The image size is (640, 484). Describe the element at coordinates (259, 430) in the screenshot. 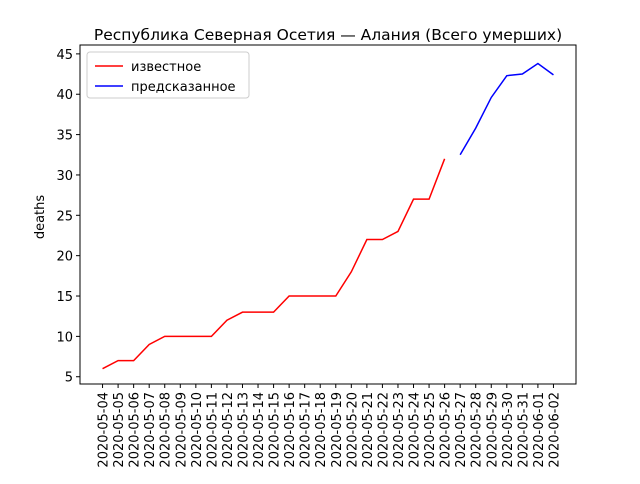

I see `x-tick-label: 2020-05-14` at that location.